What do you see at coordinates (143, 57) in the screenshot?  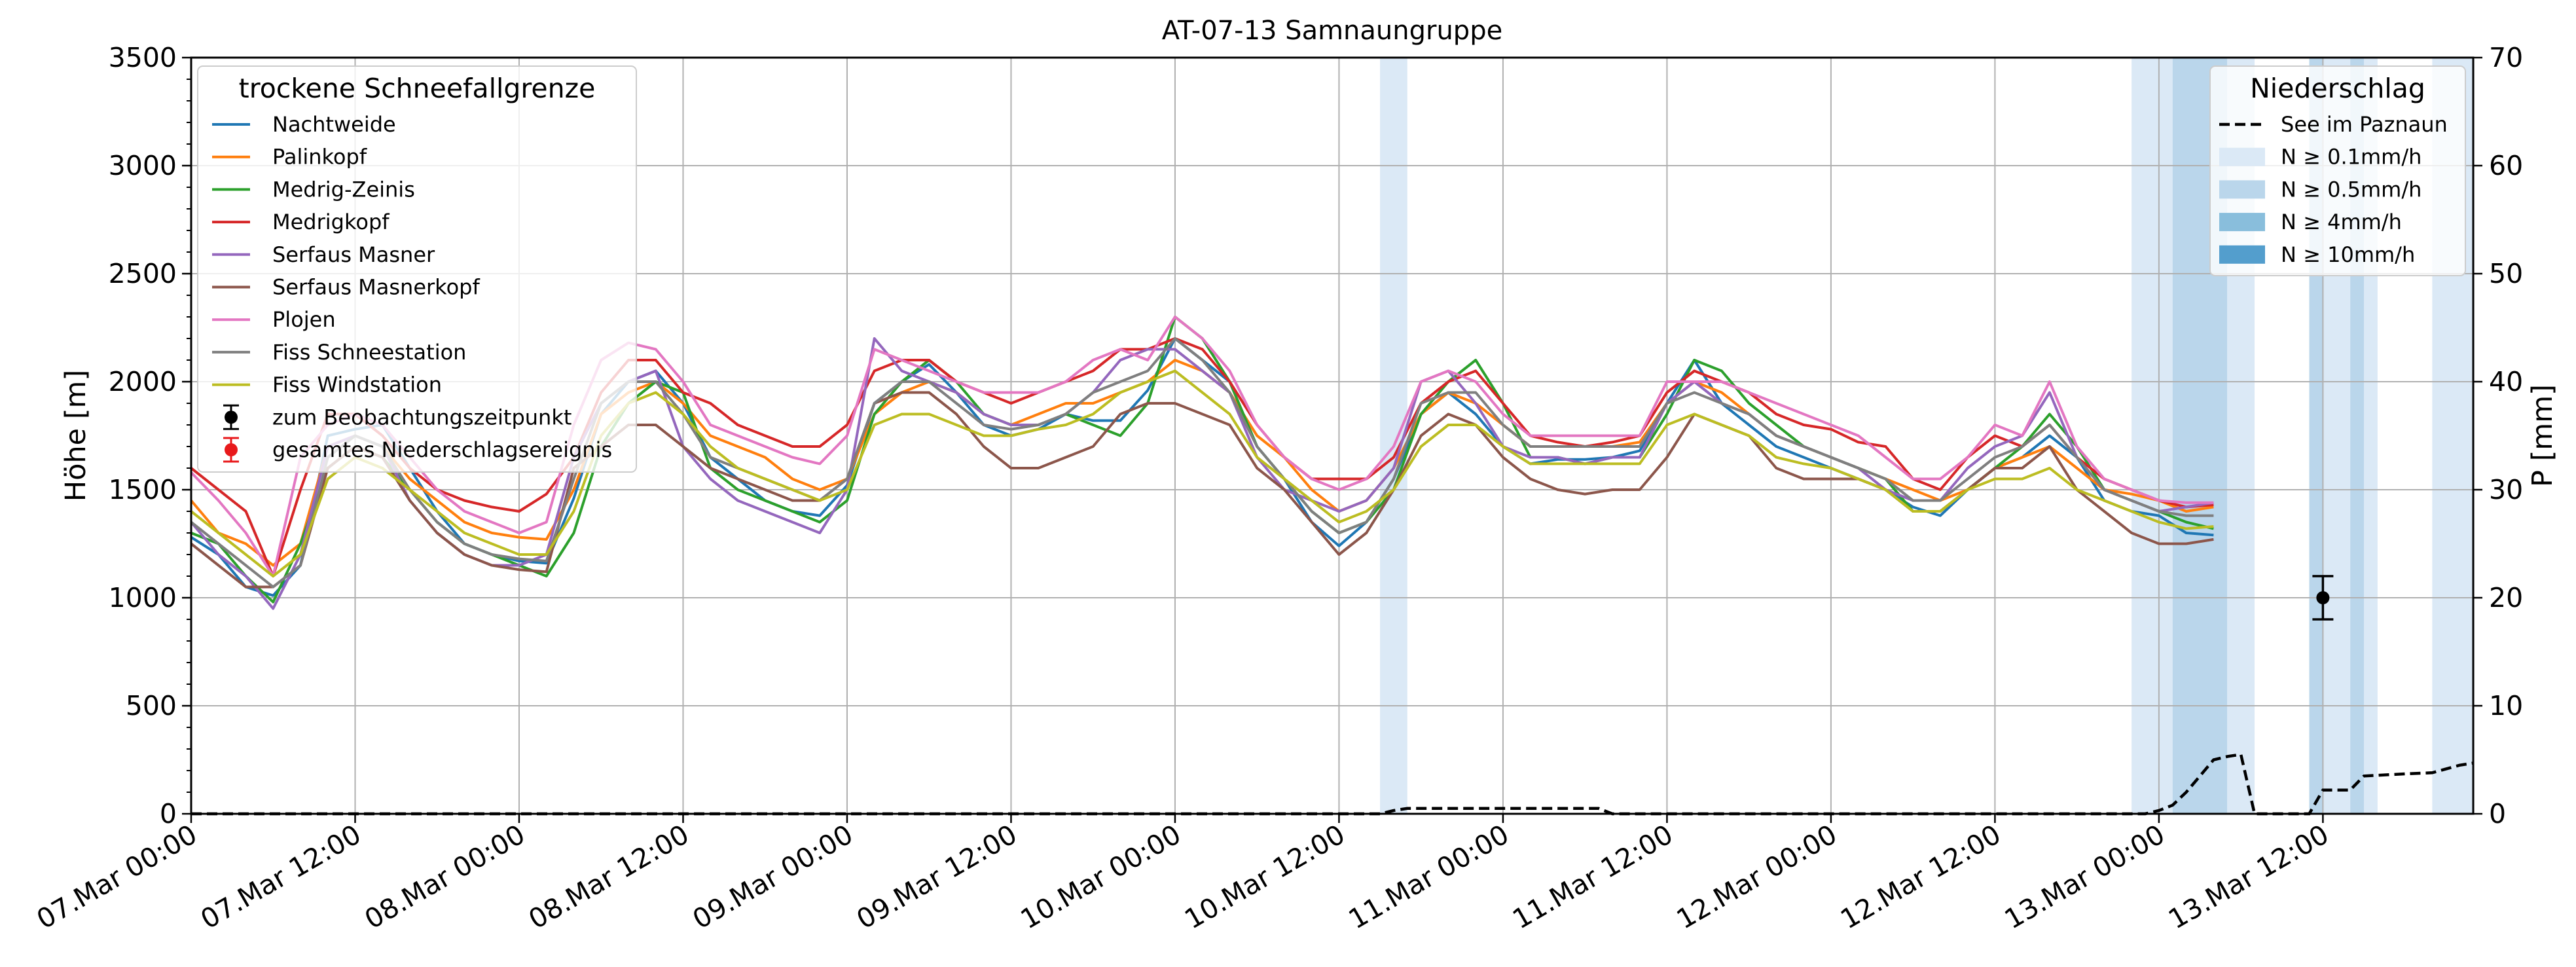 I see `y-left-tick-label-7: 3500` at bounding box center [143, 57].